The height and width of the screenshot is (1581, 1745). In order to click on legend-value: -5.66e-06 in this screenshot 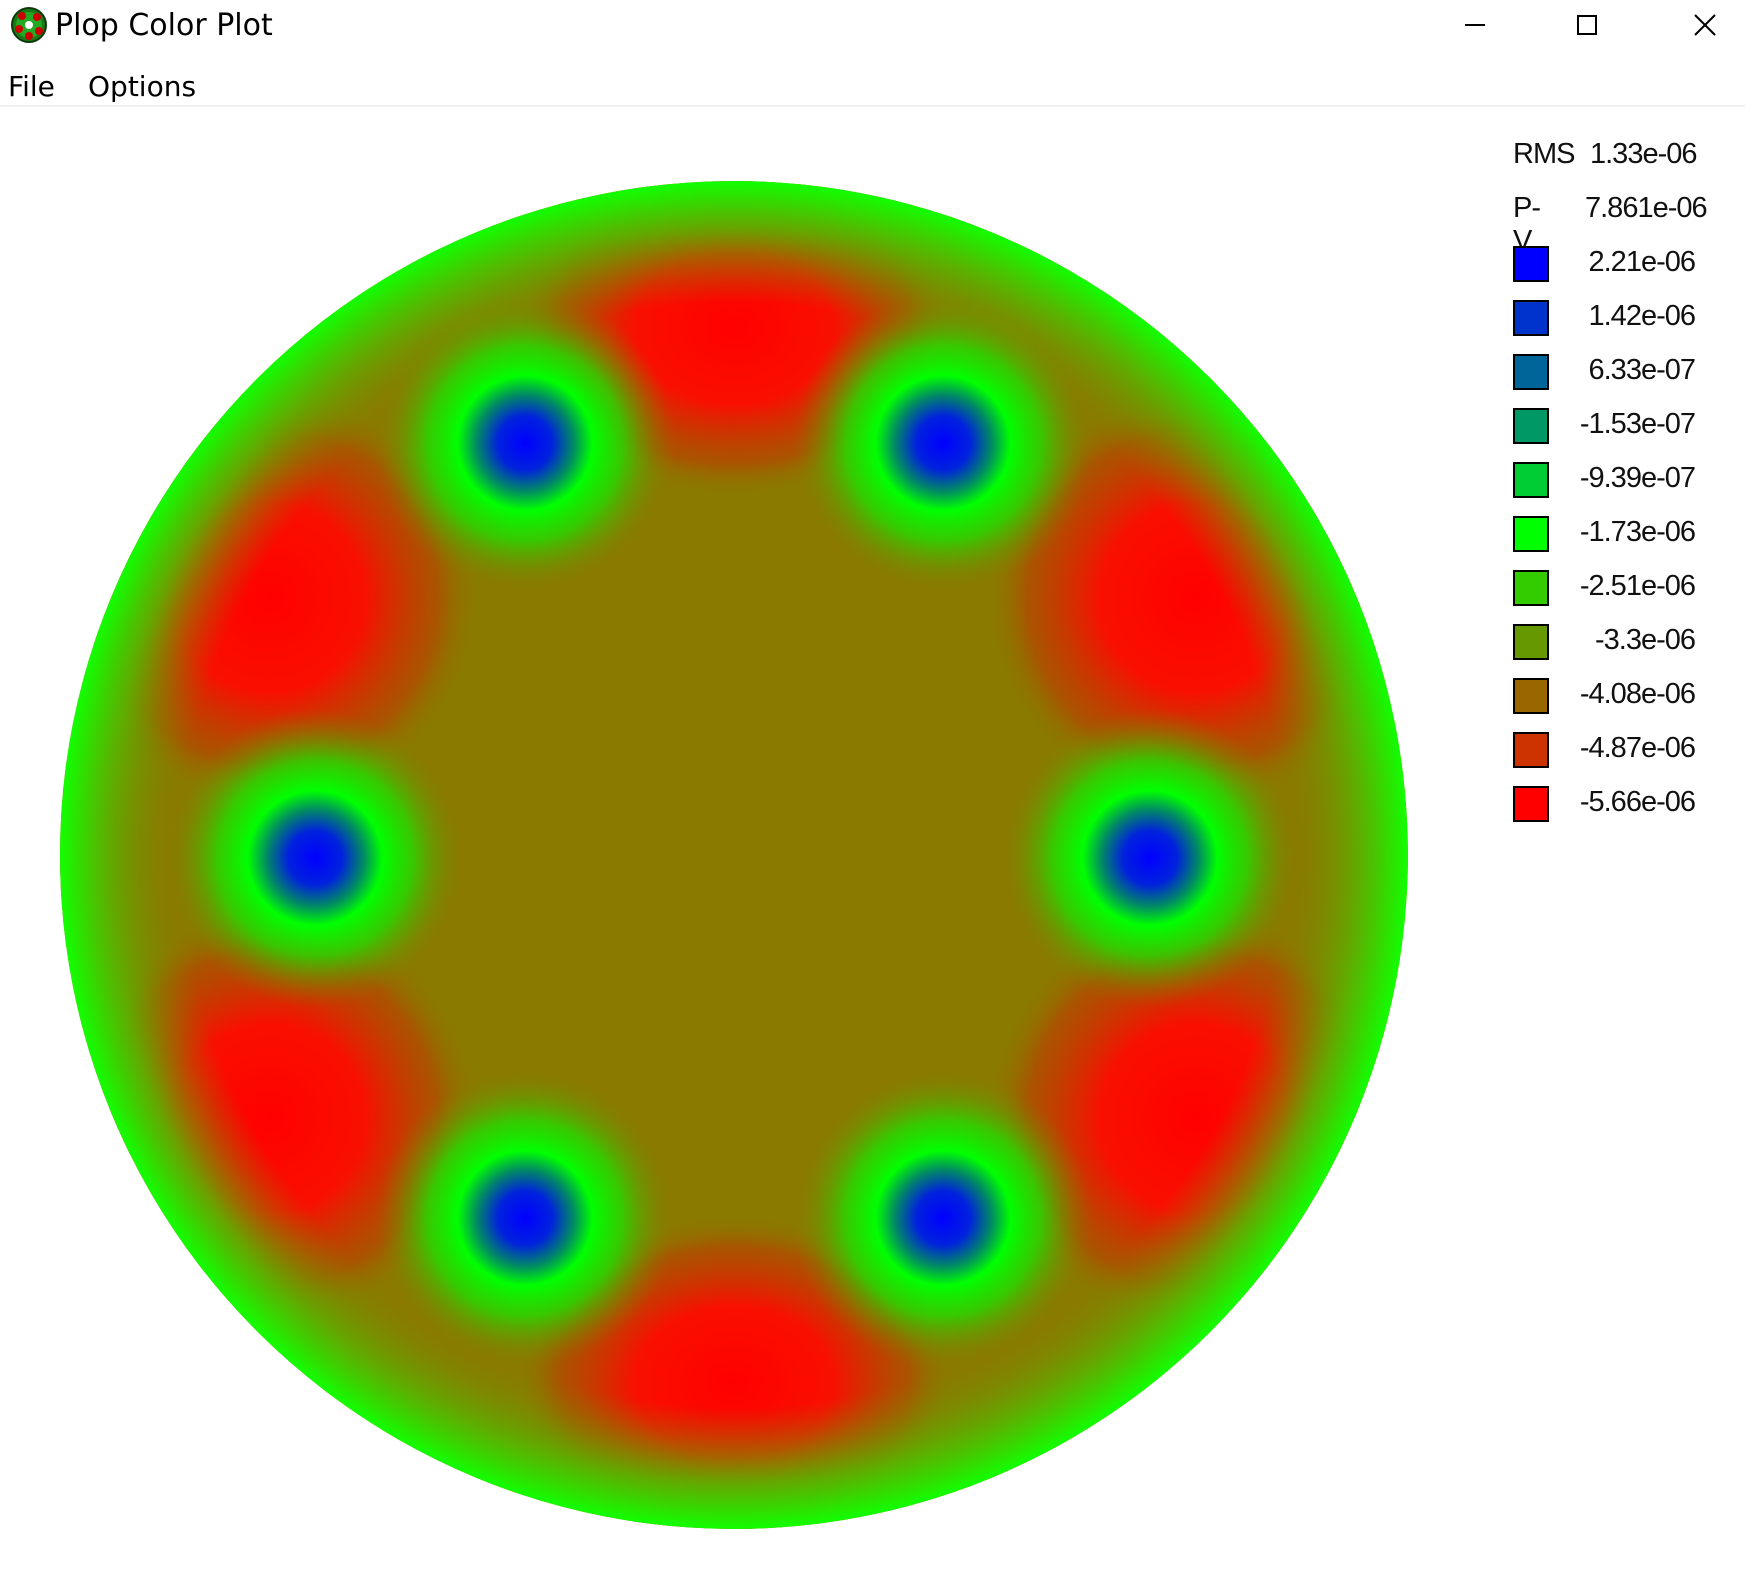, I will do `click(1637, 802)`.